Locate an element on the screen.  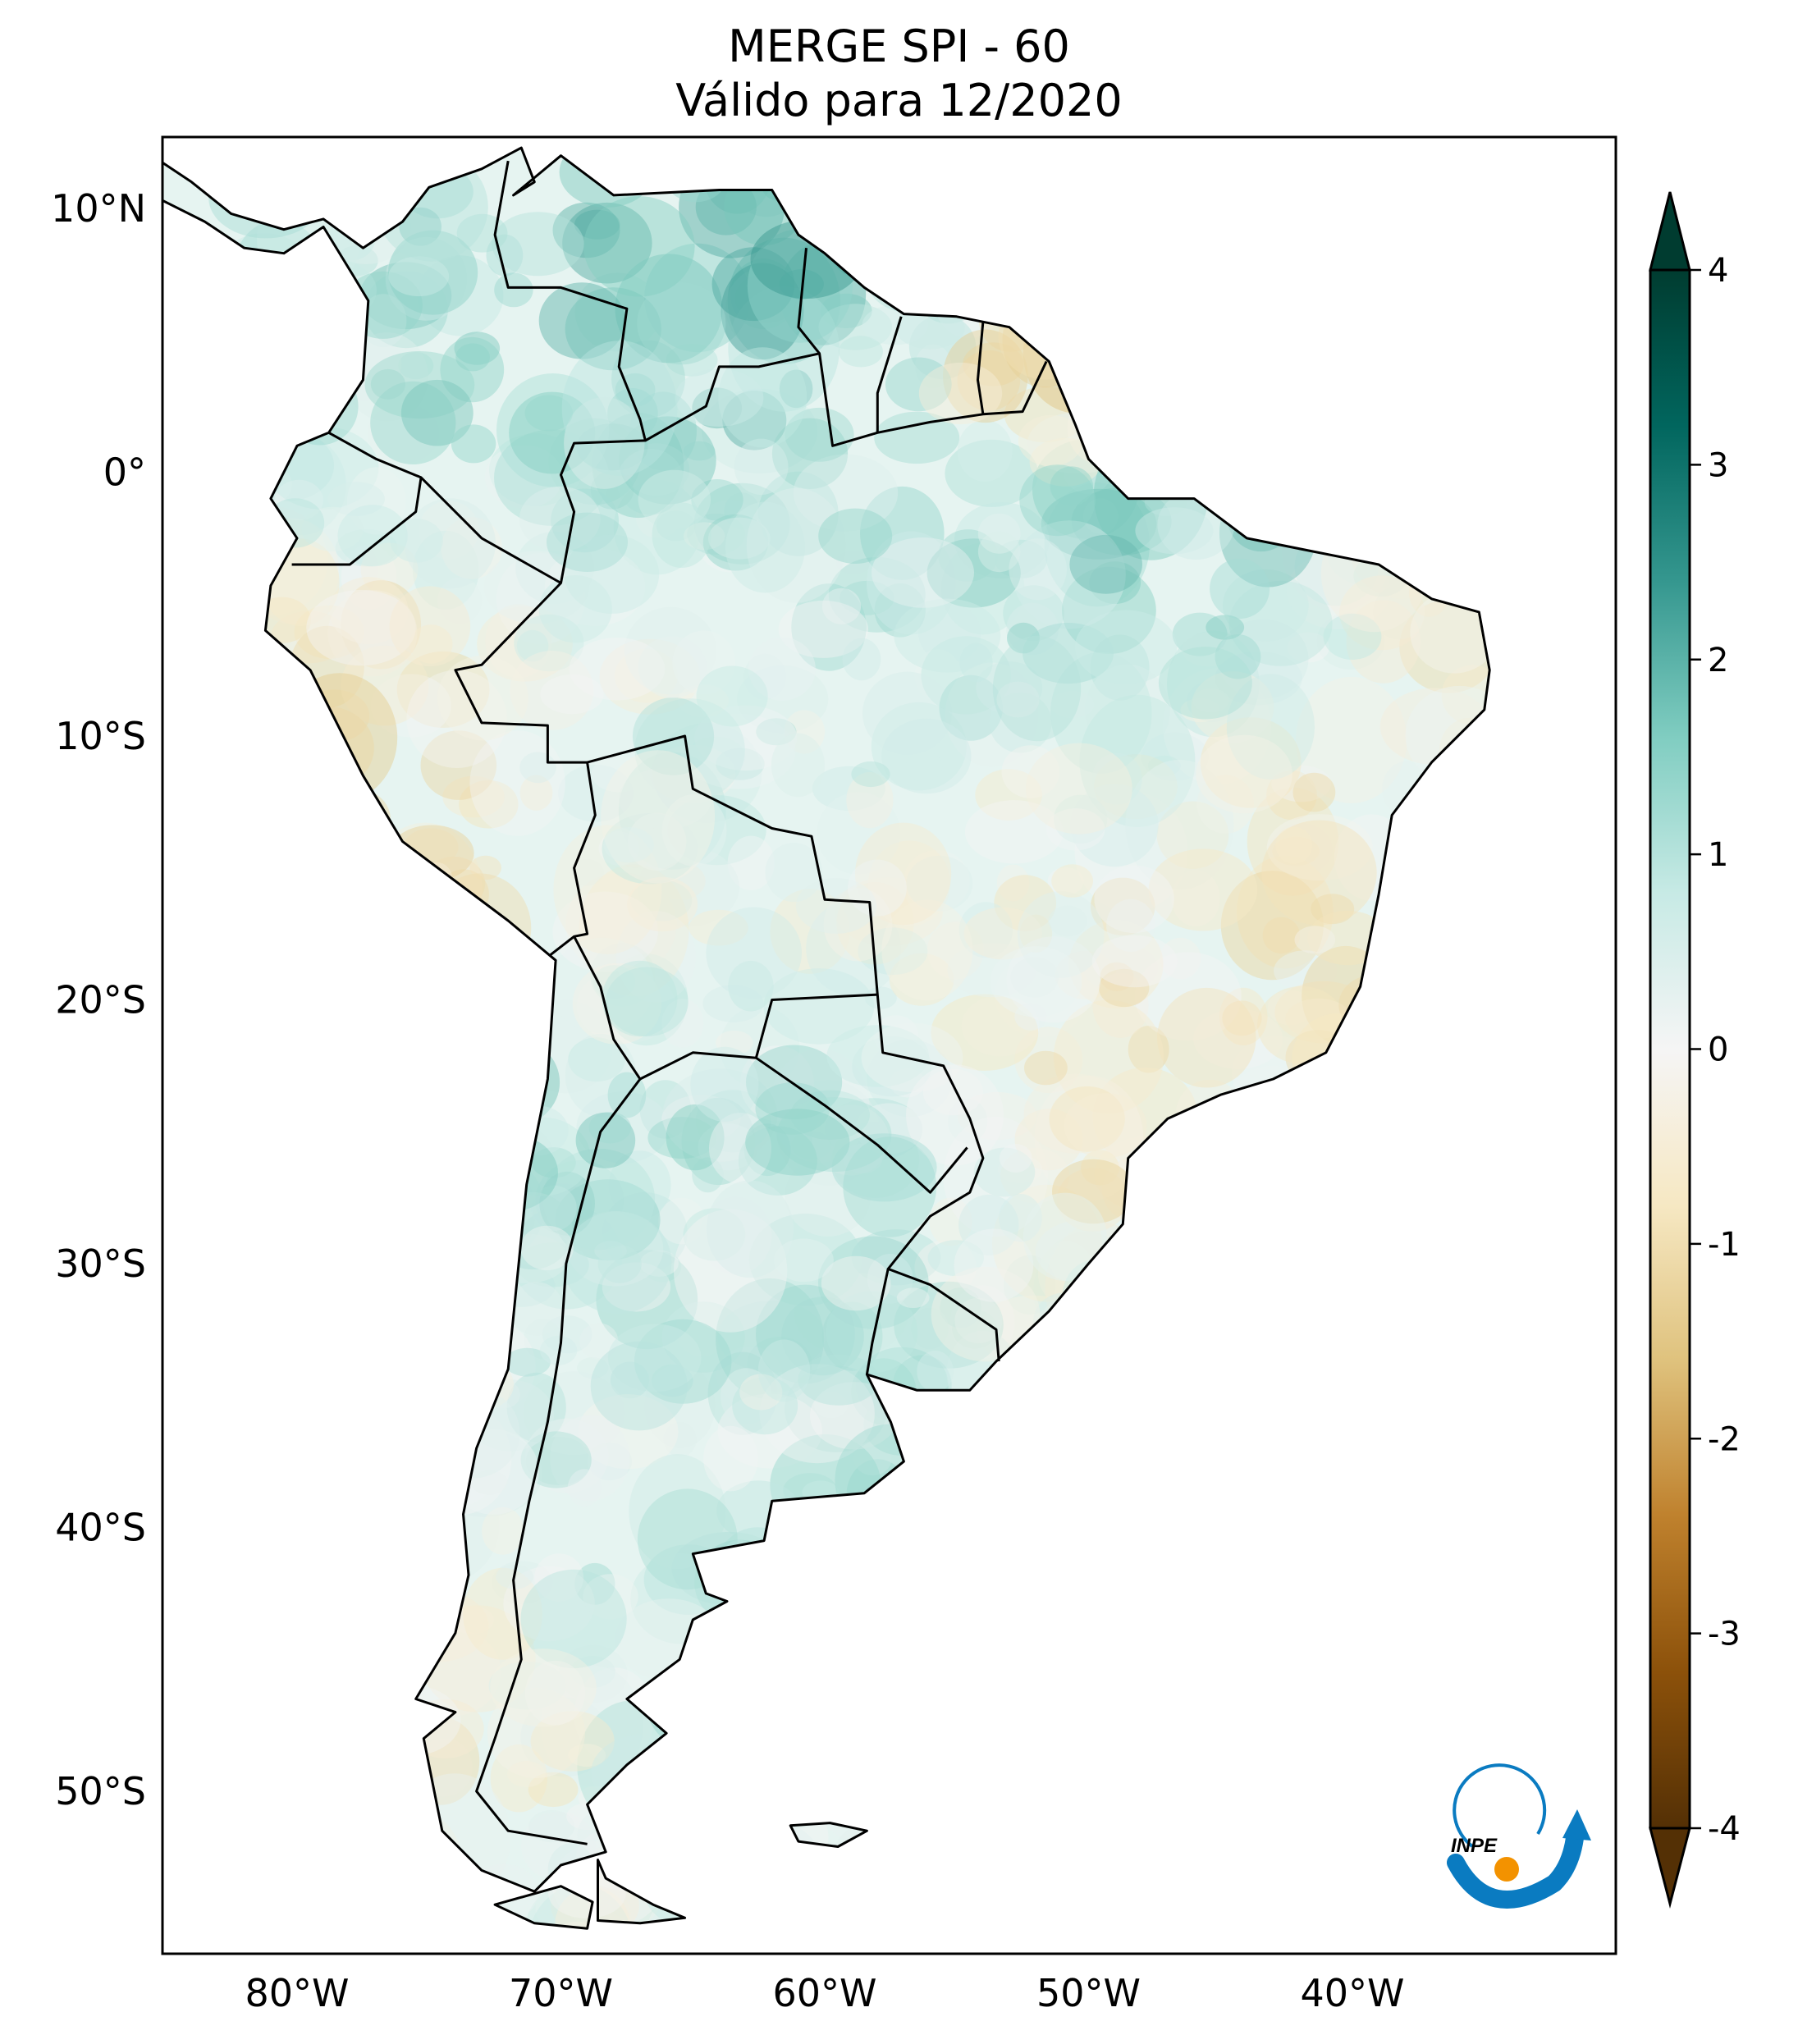
lon-tick-label: 70°W is located at coordinates (561, 1993).